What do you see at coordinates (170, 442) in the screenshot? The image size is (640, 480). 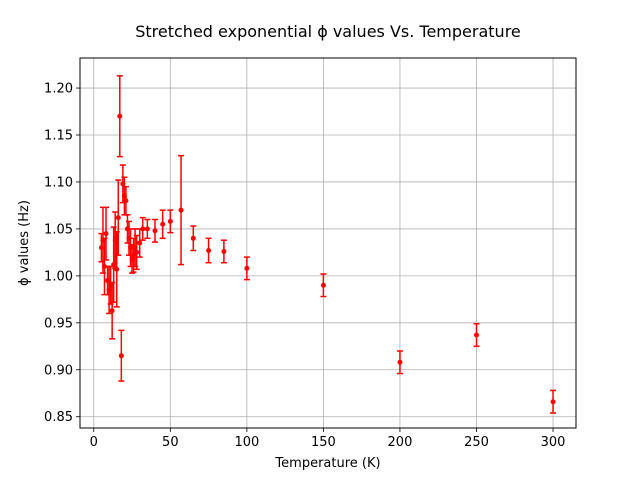 I see `x-tick-label: 50` at bounding box center [170, 442].